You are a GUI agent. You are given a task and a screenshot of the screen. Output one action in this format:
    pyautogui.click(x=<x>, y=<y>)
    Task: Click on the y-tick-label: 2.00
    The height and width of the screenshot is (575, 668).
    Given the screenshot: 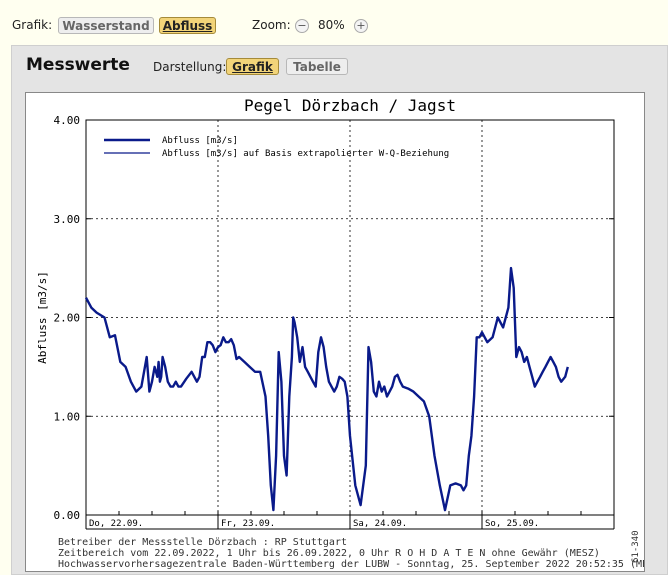 What is the action you would take?
    pyautogui.click(x=67, y=318)
    